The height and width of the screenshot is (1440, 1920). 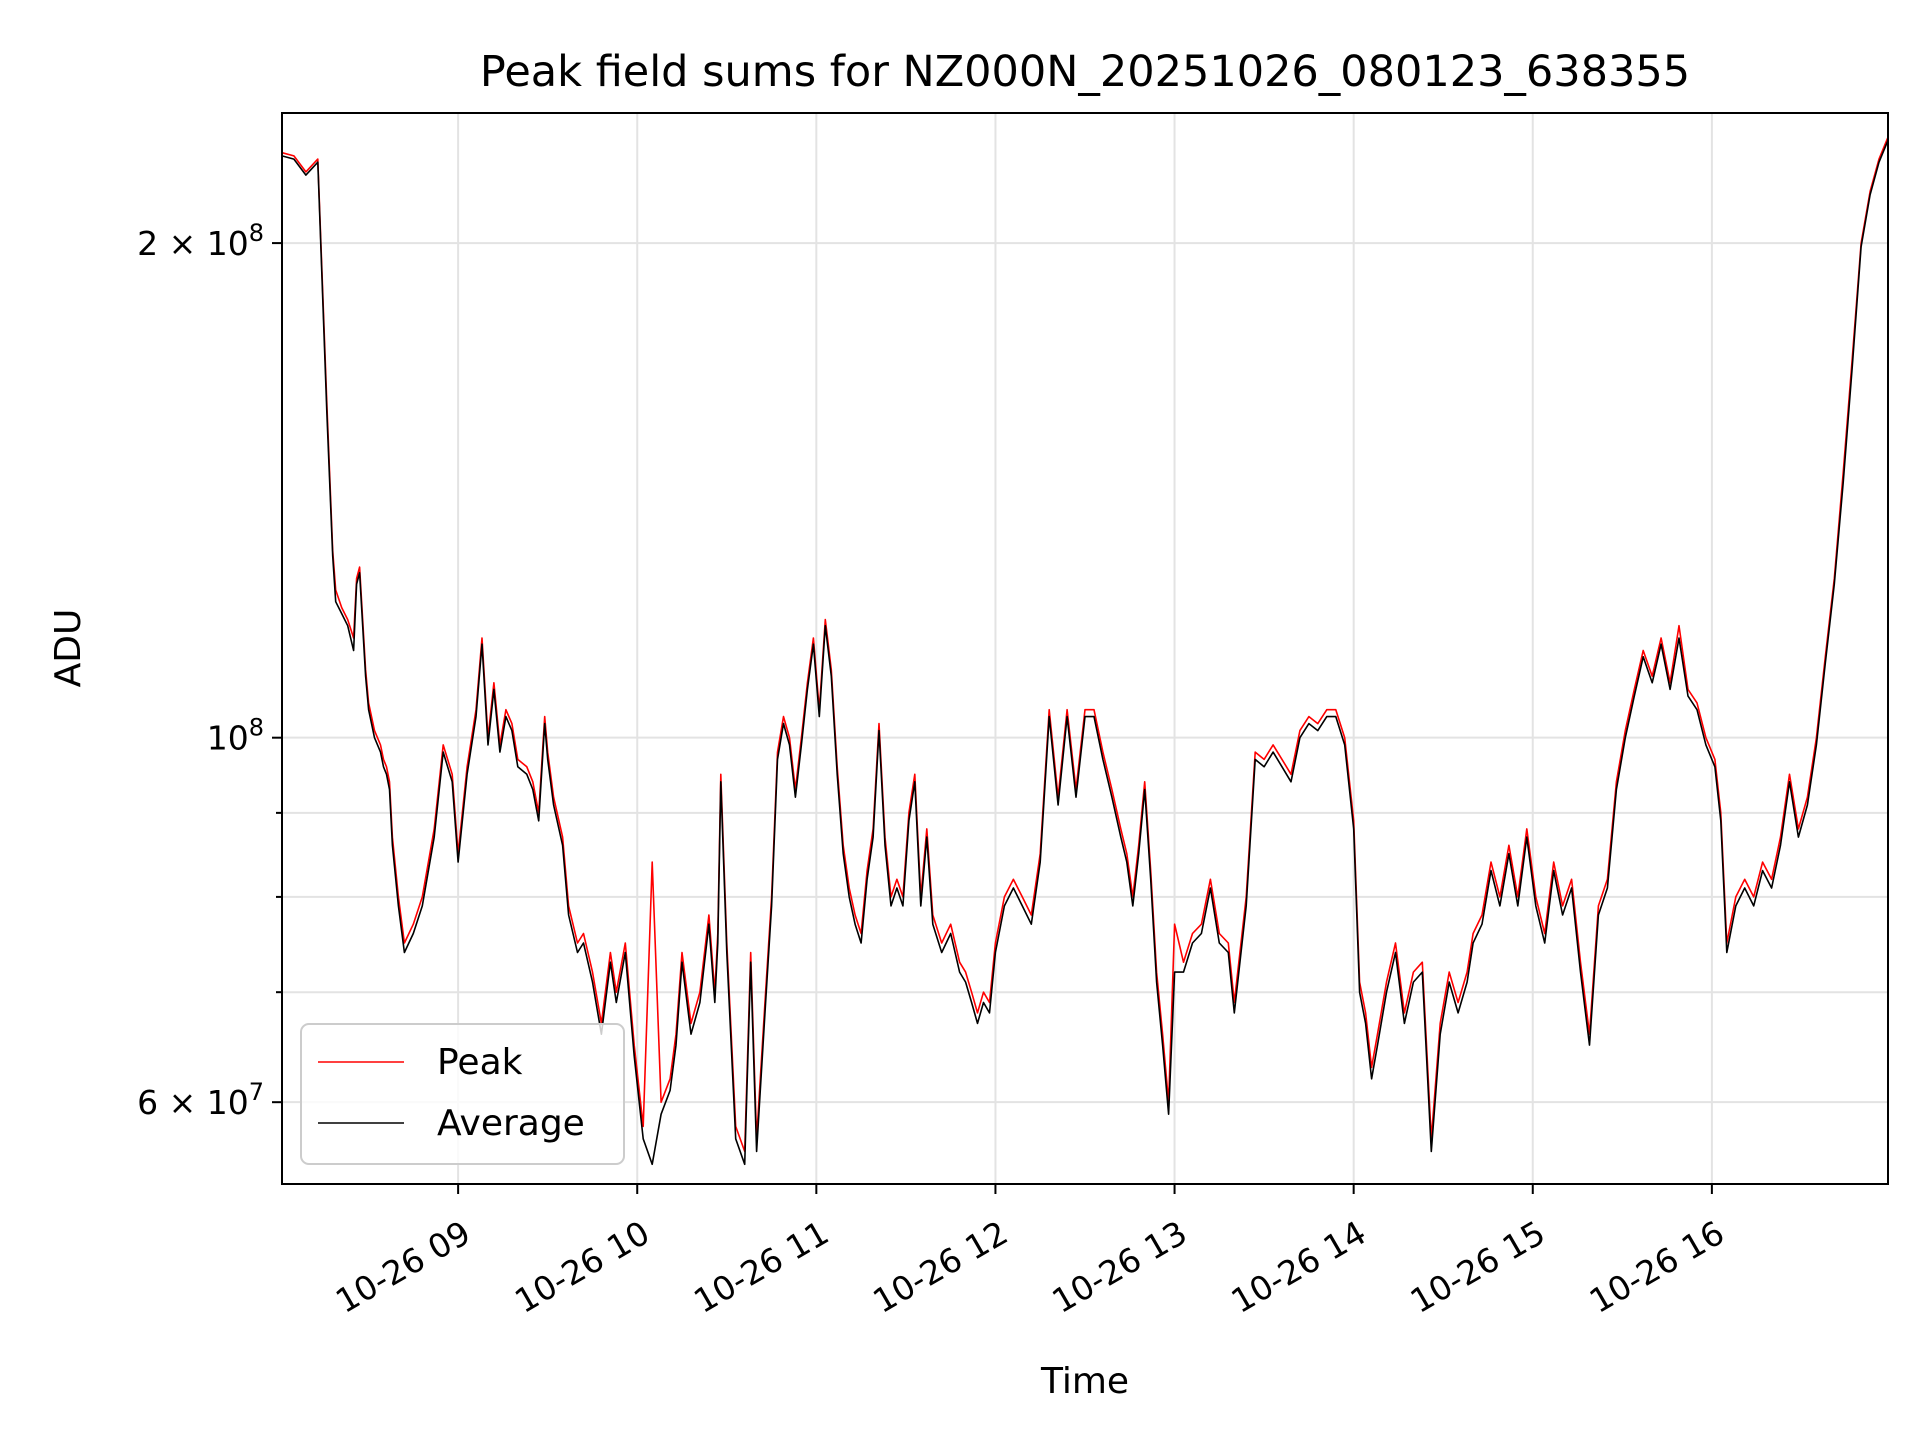 What do you see at coordinates (1084, 1381) in the screenshot?
I see `x-axis-label: Time` at bounding box center [1084, 1381].